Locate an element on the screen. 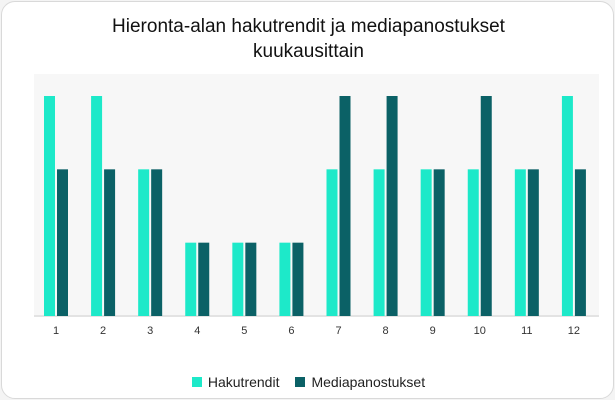  x-tick-label-10: 10 is located at coordinates (480, 331).